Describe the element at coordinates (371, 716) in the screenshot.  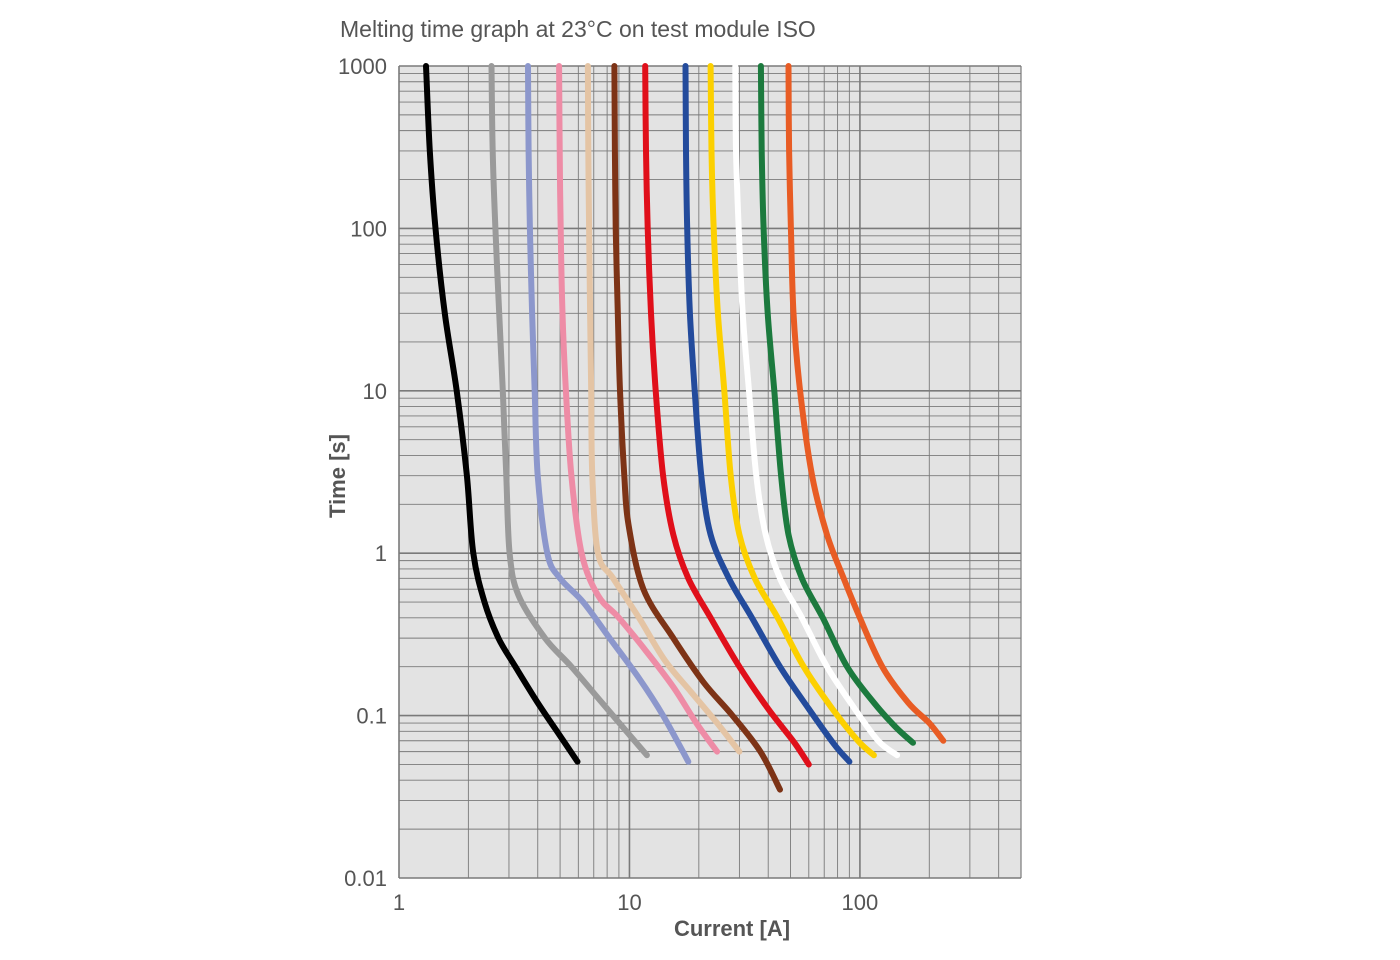
I see `y-tick-label: 0.1` at that location.